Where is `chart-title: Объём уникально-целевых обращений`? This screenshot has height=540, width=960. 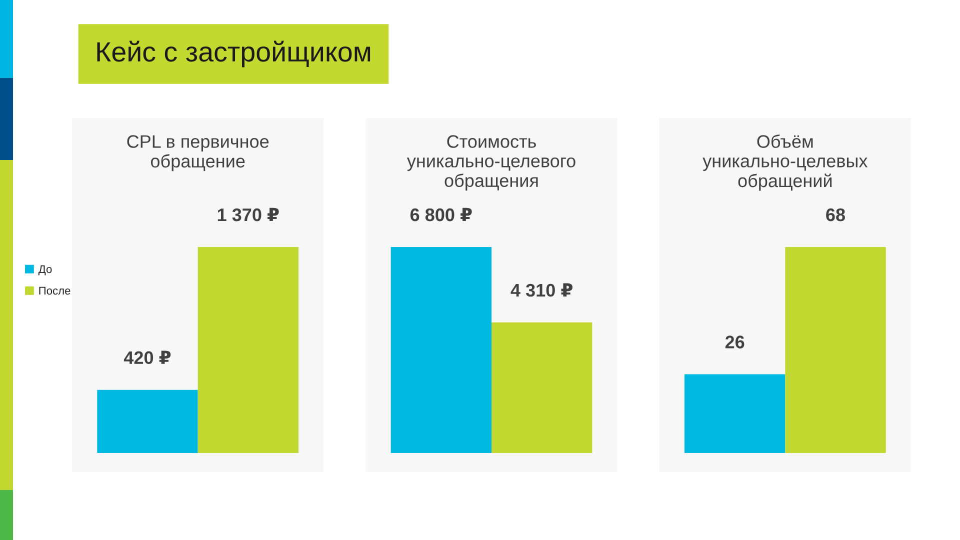
chart-title: Объём уникально-целевых обращений is located at coordinates (785, 162).